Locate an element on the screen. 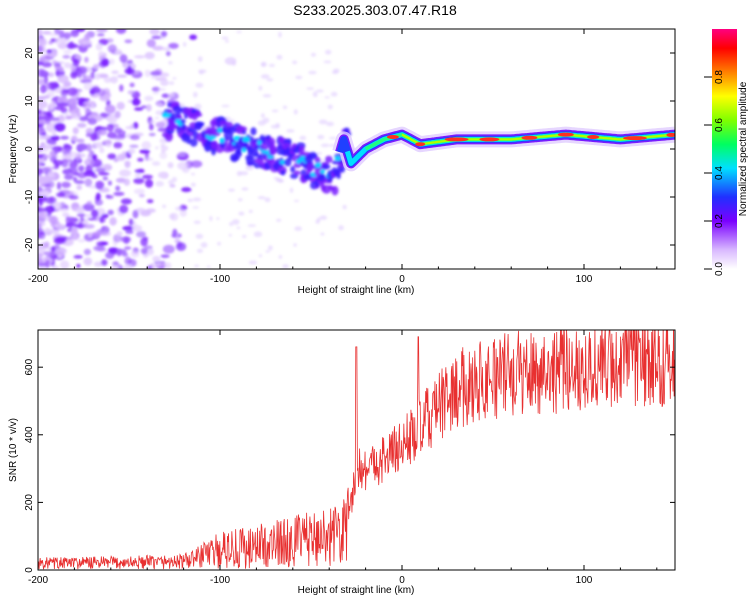 The width and height of the screenshot is (750, 600). y-tick-label: -10 is located at coordinates (29, 196).